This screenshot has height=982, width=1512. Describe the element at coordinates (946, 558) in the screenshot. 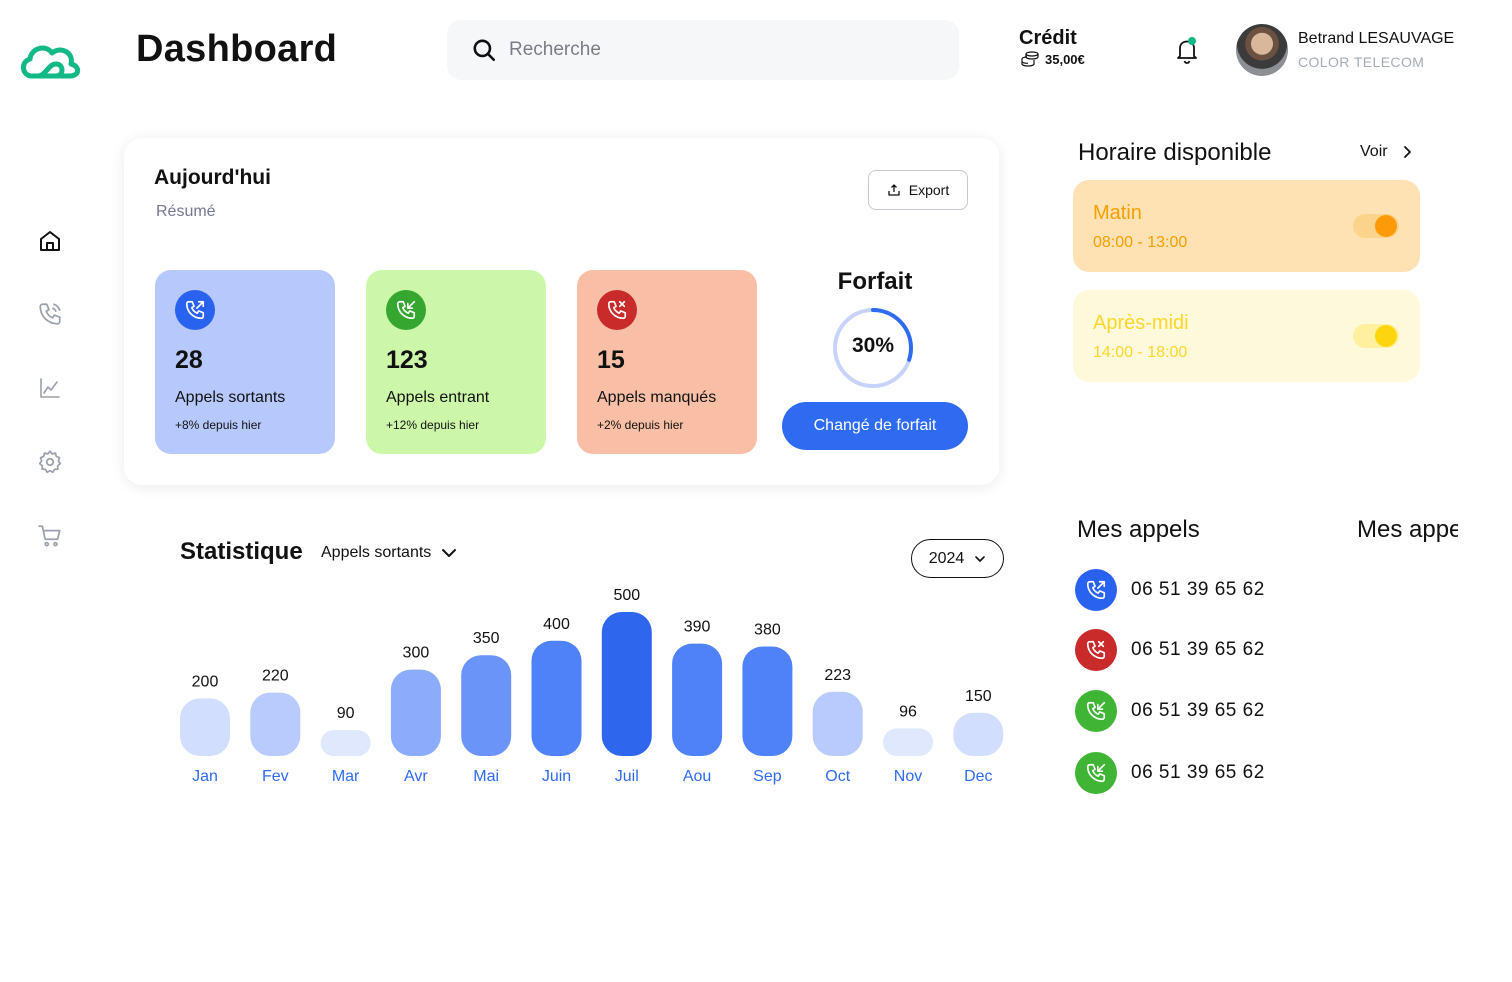

I see `year-value: 2024` at that location.